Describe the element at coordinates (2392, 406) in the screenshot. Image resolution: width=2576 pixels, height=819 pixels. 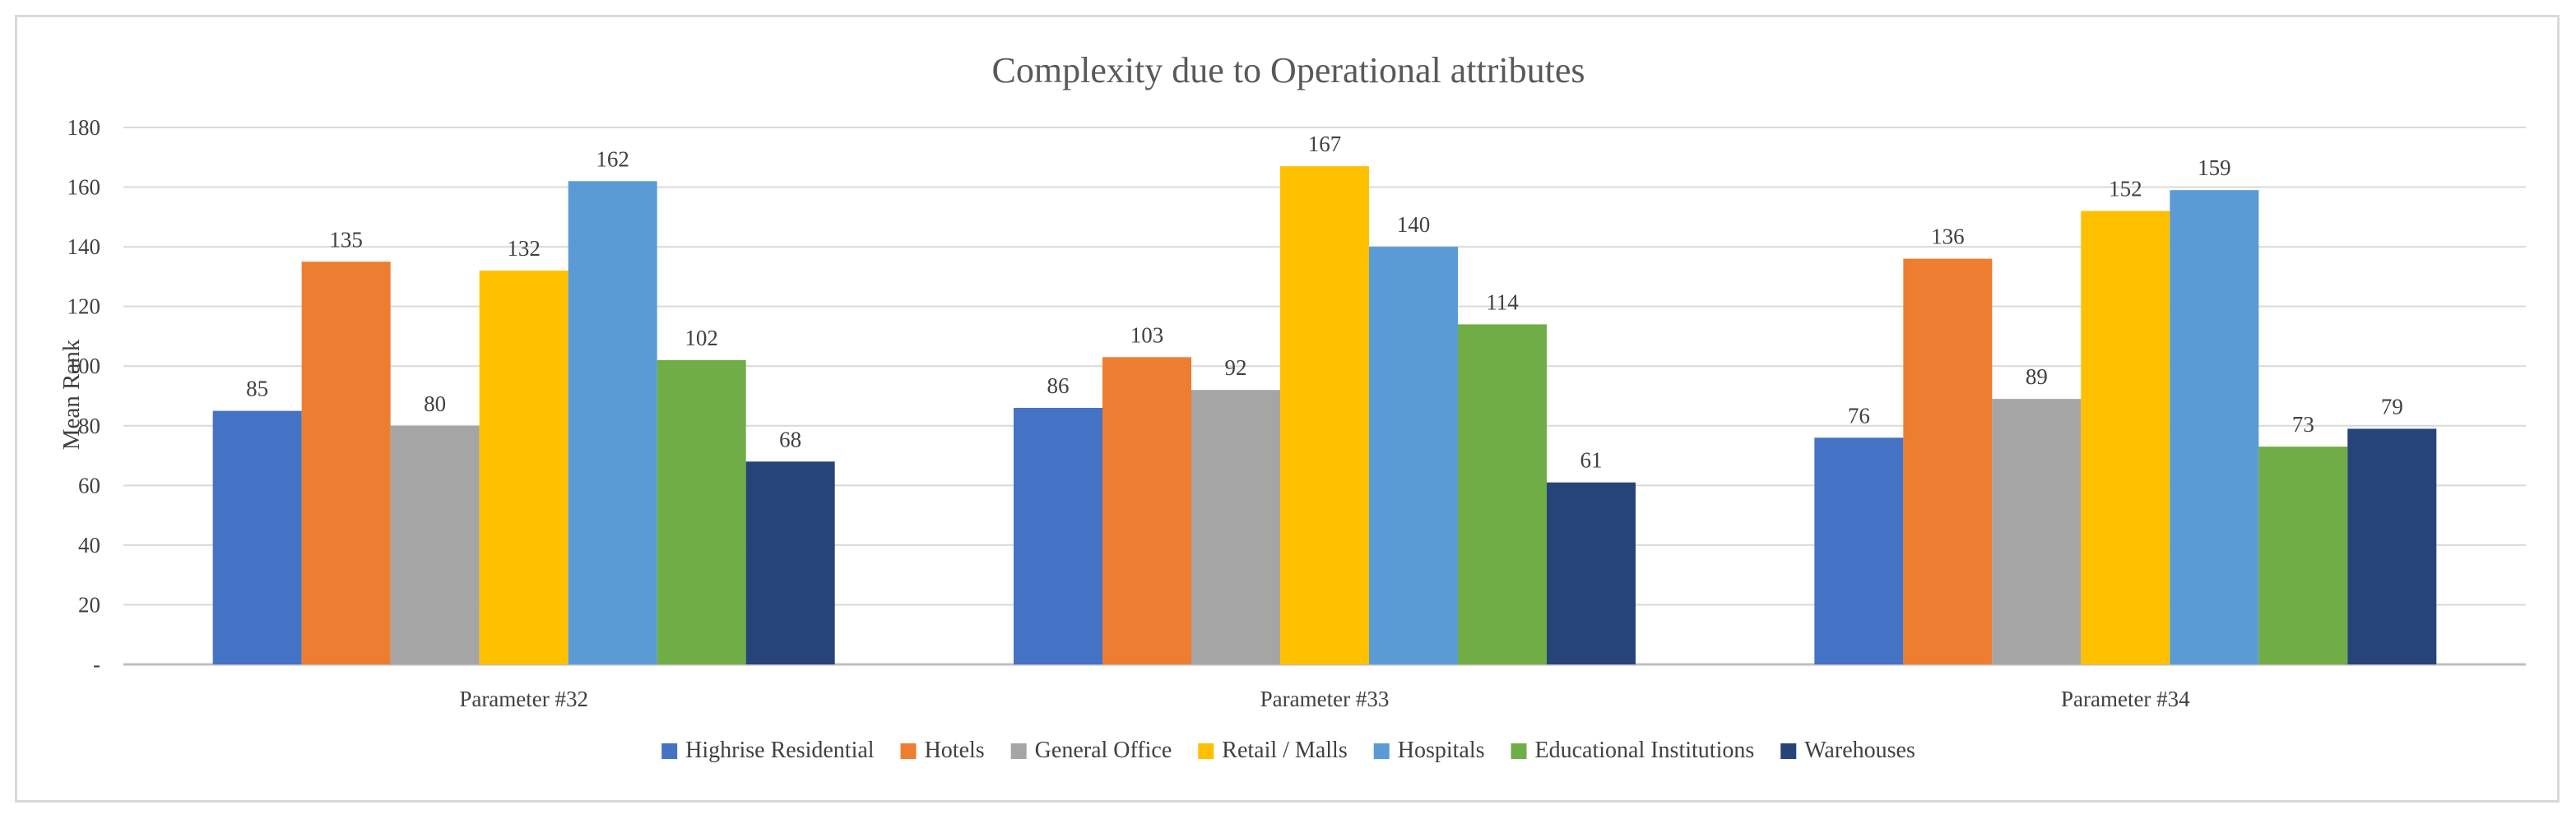
I see `data-label: 79` at that location.